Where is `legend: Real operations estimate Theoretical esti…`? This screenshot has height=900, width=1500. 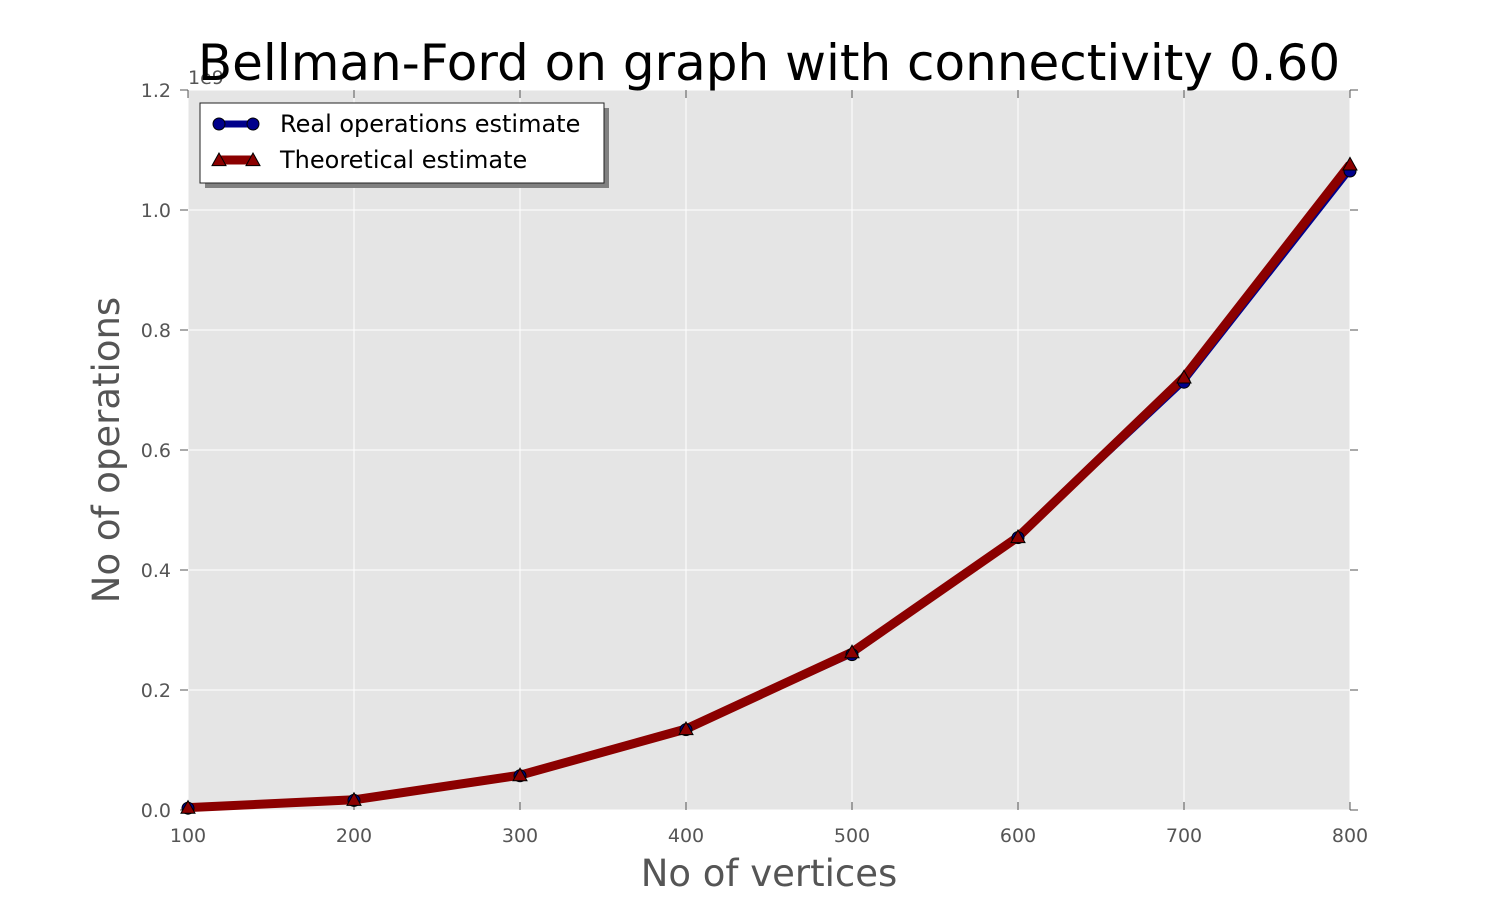
legend: Real operations estimate Theoretical esti… is located at coordinates (404, 145).